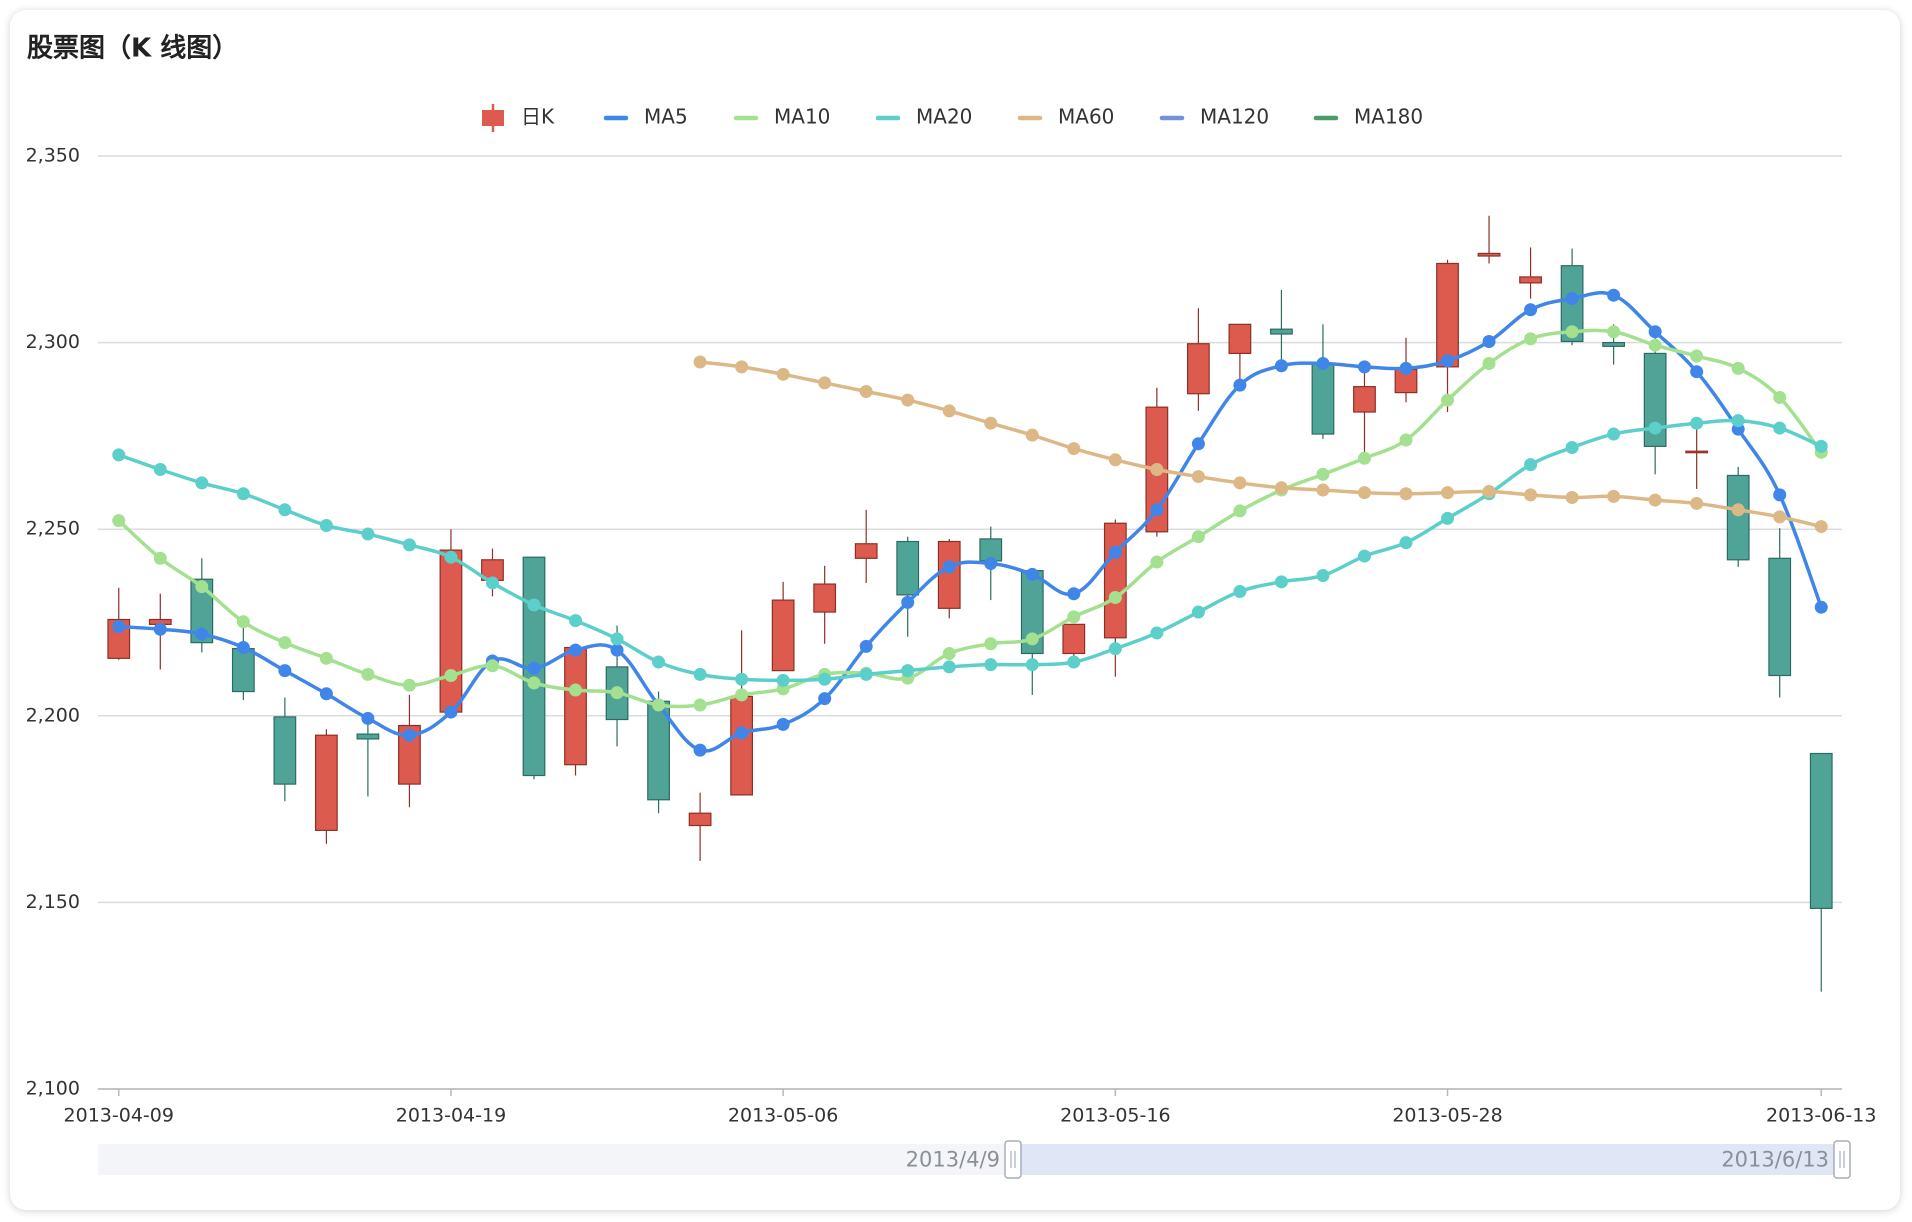  Describe the element at coordinates (1086, 117) in the screenshot. I see `legend-label: MA60` at that location.